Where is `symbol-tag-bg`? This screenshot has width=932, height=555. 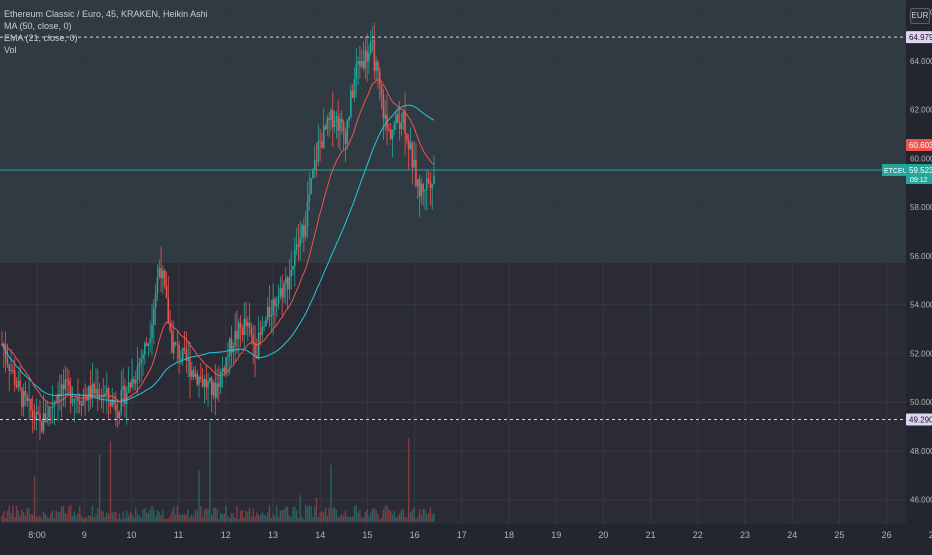 symbol-tag-bg is located at coordinates (894, 170).